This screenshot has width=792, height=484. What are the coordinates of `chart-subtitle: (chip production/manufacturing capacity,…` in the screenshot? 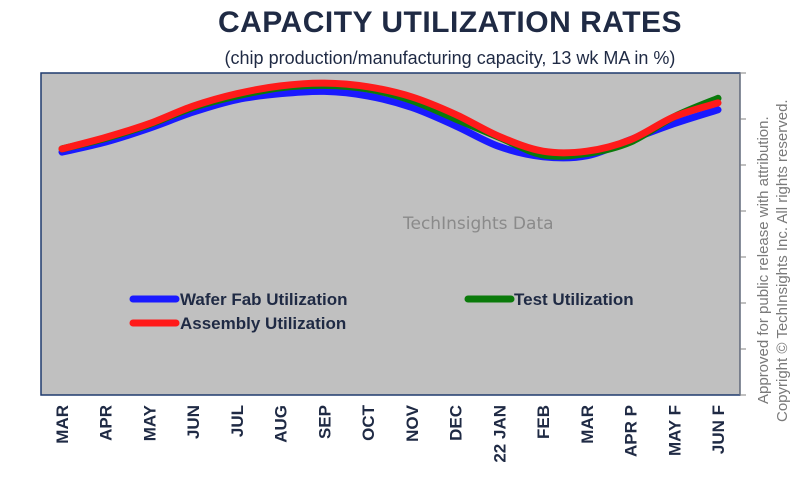 It's located at (450, 58).